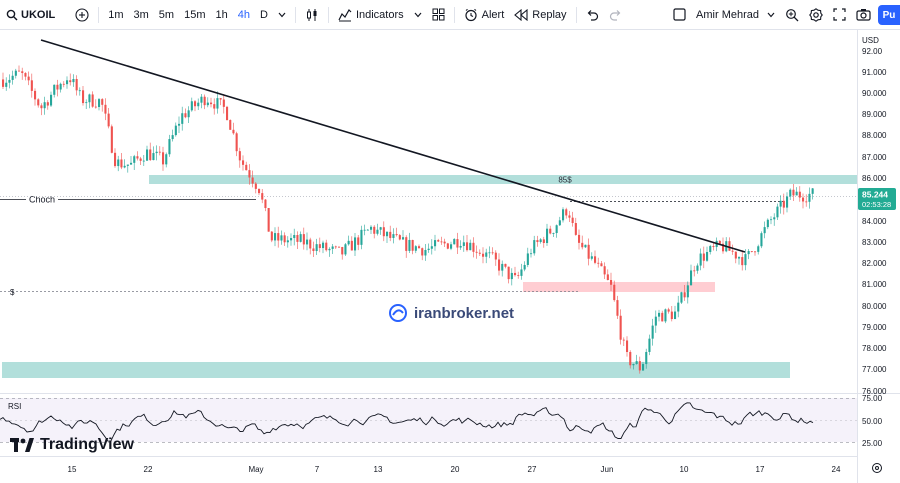 Image resolution: width=900 pixels, height=483 pixels. I want to click on rsi-line, so click(407, 422).